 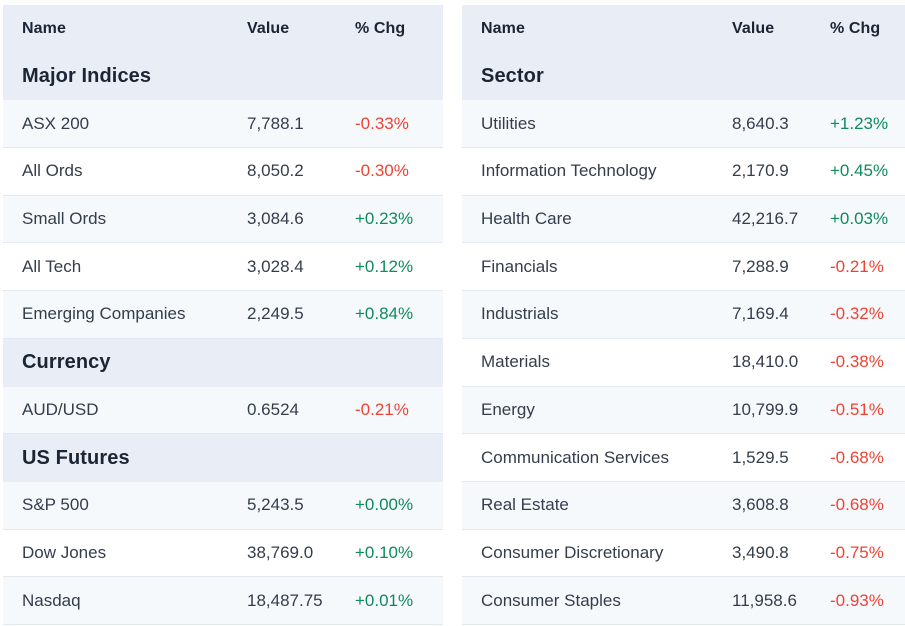 I want to click on instrument-value: 3,084.6, so click(x=275, y=219).